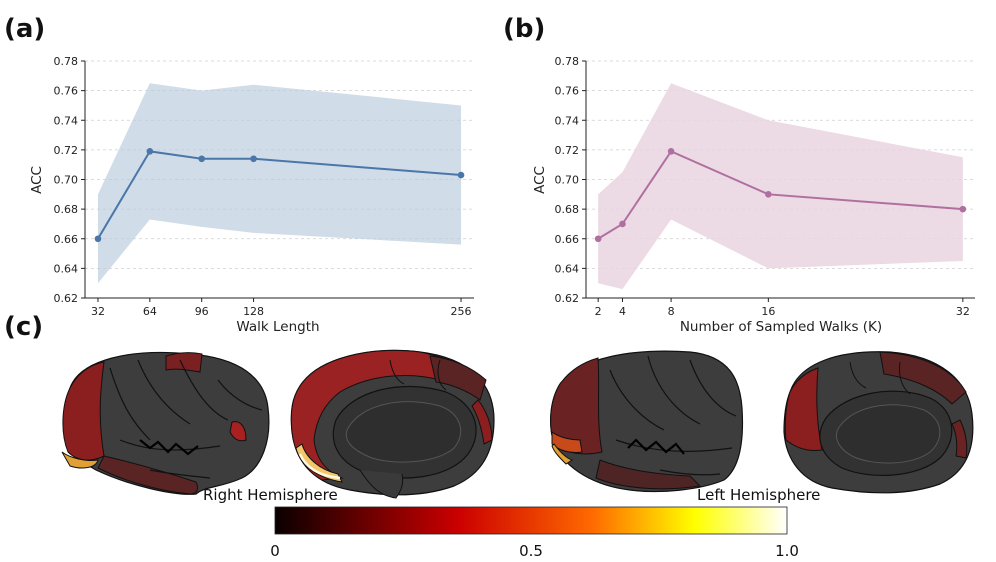 The width and height of the screenshot is (996, 562). Describe the element at coordinates (66, 91) in the screenshot. I see `chart-a-ytick-label: 0.76` at that location.